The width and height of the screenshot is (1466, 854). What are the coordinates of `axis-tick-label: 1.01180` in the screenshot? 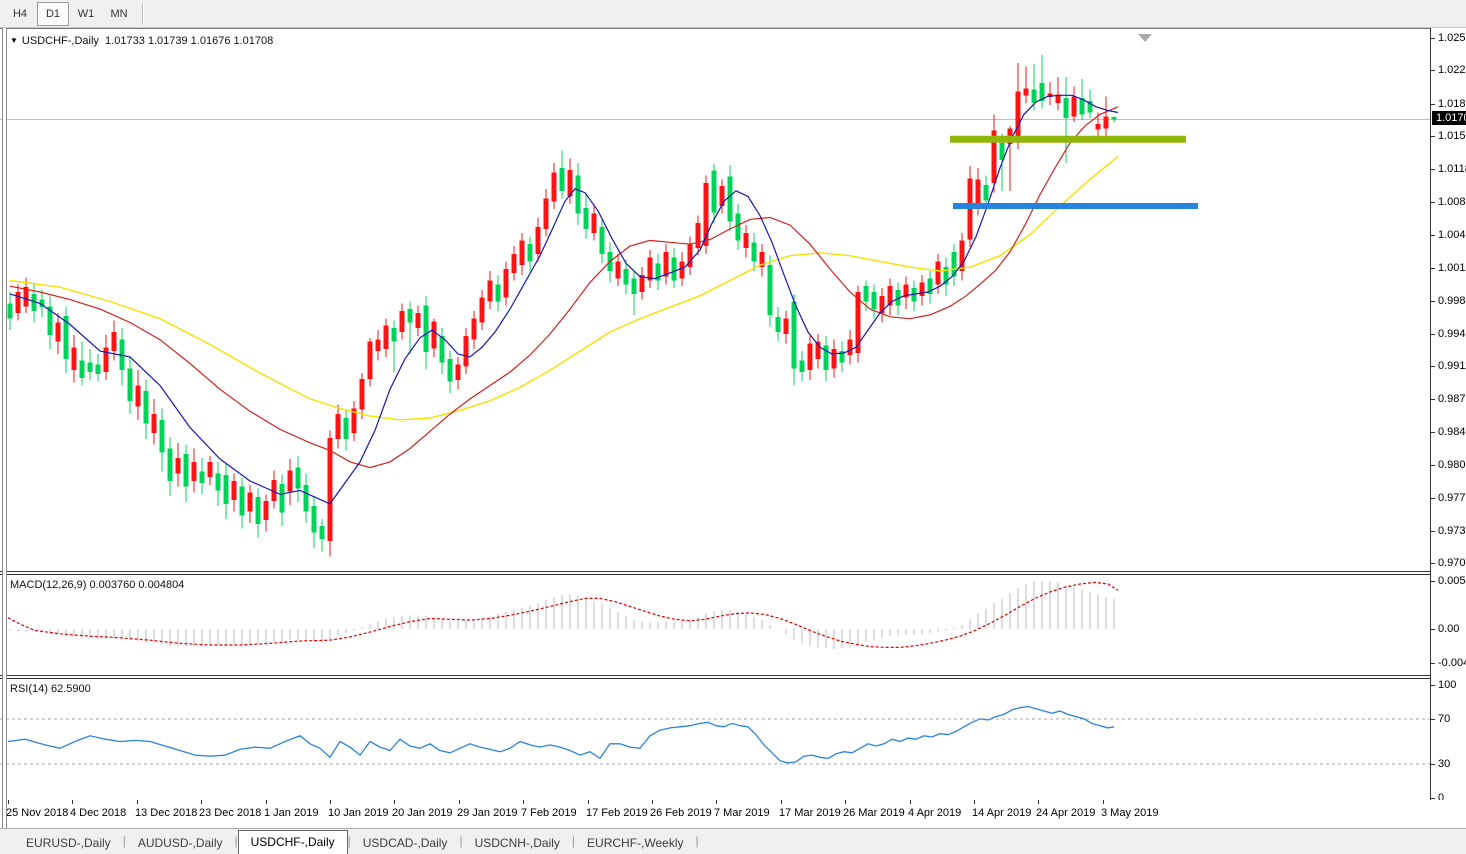 It's located at (1448, 169).